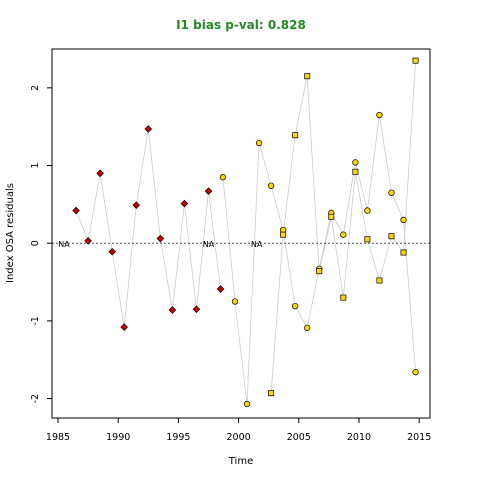 The height and width of the screenshot is (480, 480). I want to click on chart-title: I1 bias p-val: 0.828, so click(241, 25).